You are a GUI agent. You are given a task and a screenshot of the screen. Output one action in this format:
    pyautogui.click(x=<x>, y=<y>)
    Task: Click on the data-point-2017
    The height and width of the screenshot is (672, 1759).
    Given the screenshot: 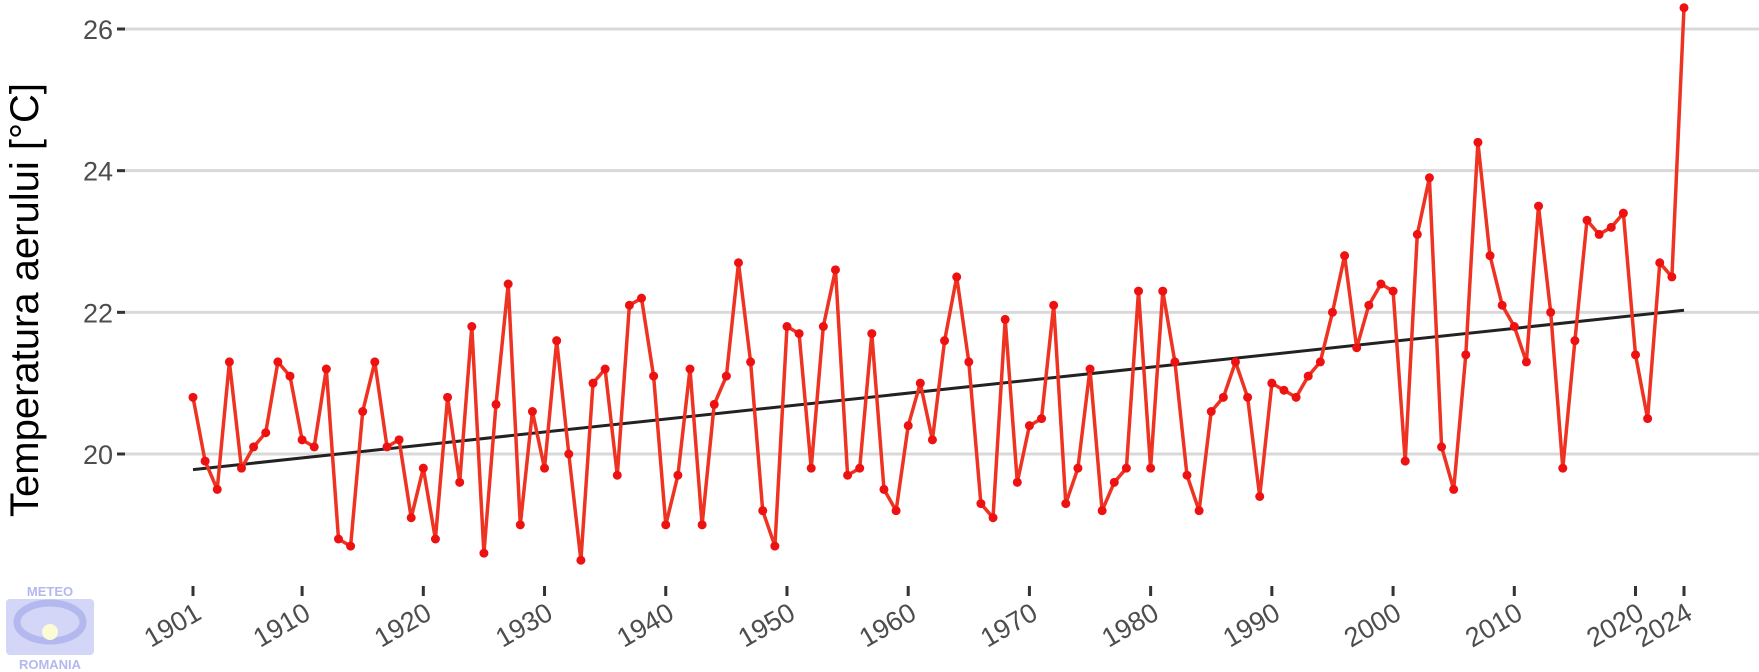 What is the action you would take?
    pyautogui.click(x=1599, y=234)
    